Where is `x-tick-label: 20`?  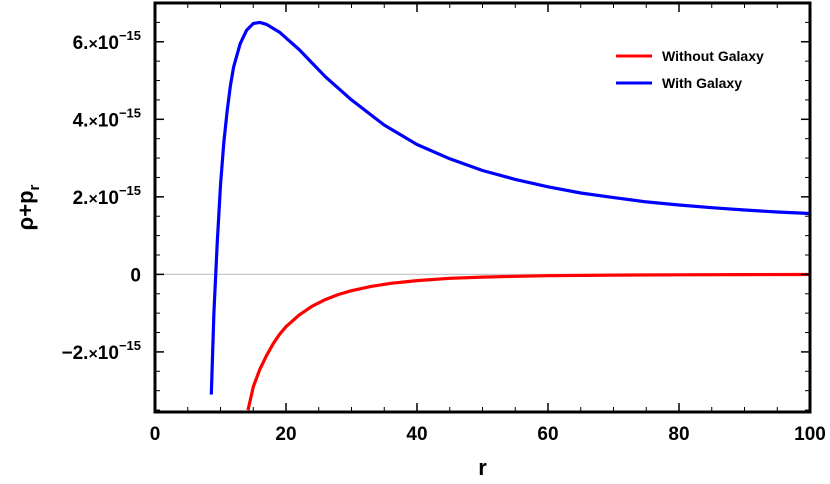
x-tick-label: 20 is located at coordinates (285, 434).